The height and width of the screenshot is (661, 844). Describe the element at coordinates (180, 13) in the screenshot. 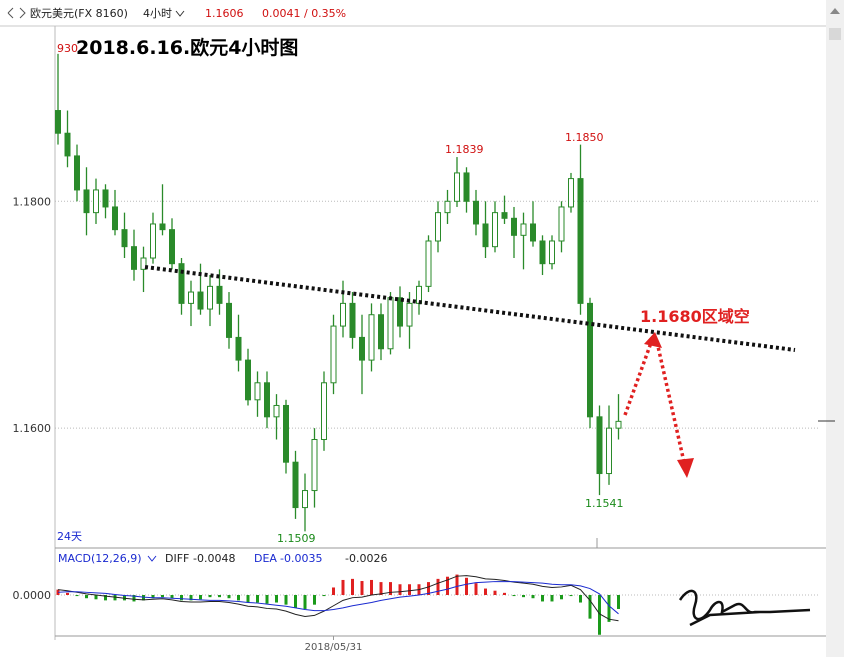

I see `period-dropdown` at that location.